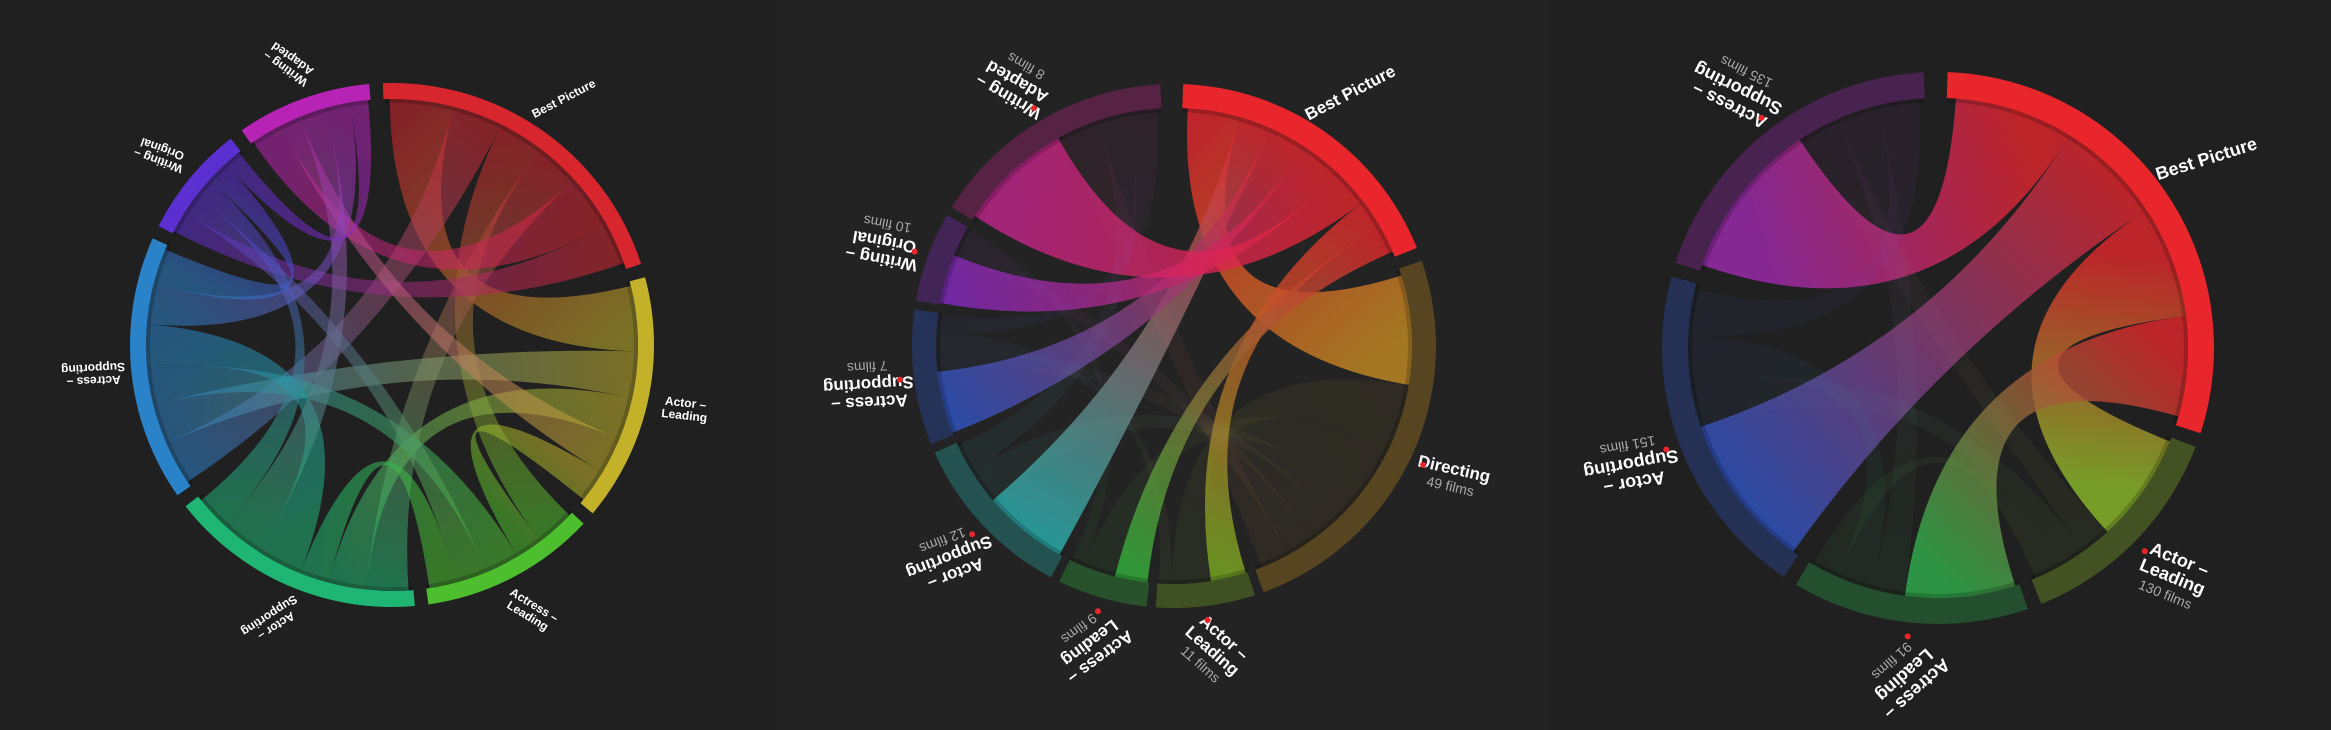 This screenshot has height=730, width=2331. Describe the element at coordinates (914, 251) in the screenshot. I see `marker-dot-wo` at that location.